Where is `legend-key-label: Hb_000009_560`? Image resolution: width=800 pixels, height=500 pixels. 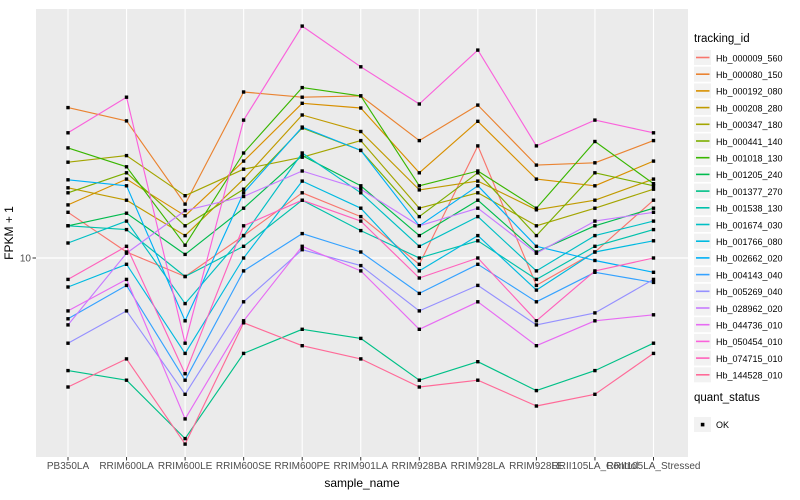
legend-key-label: Hb_000009_560 is located at coordinates (749, 58).